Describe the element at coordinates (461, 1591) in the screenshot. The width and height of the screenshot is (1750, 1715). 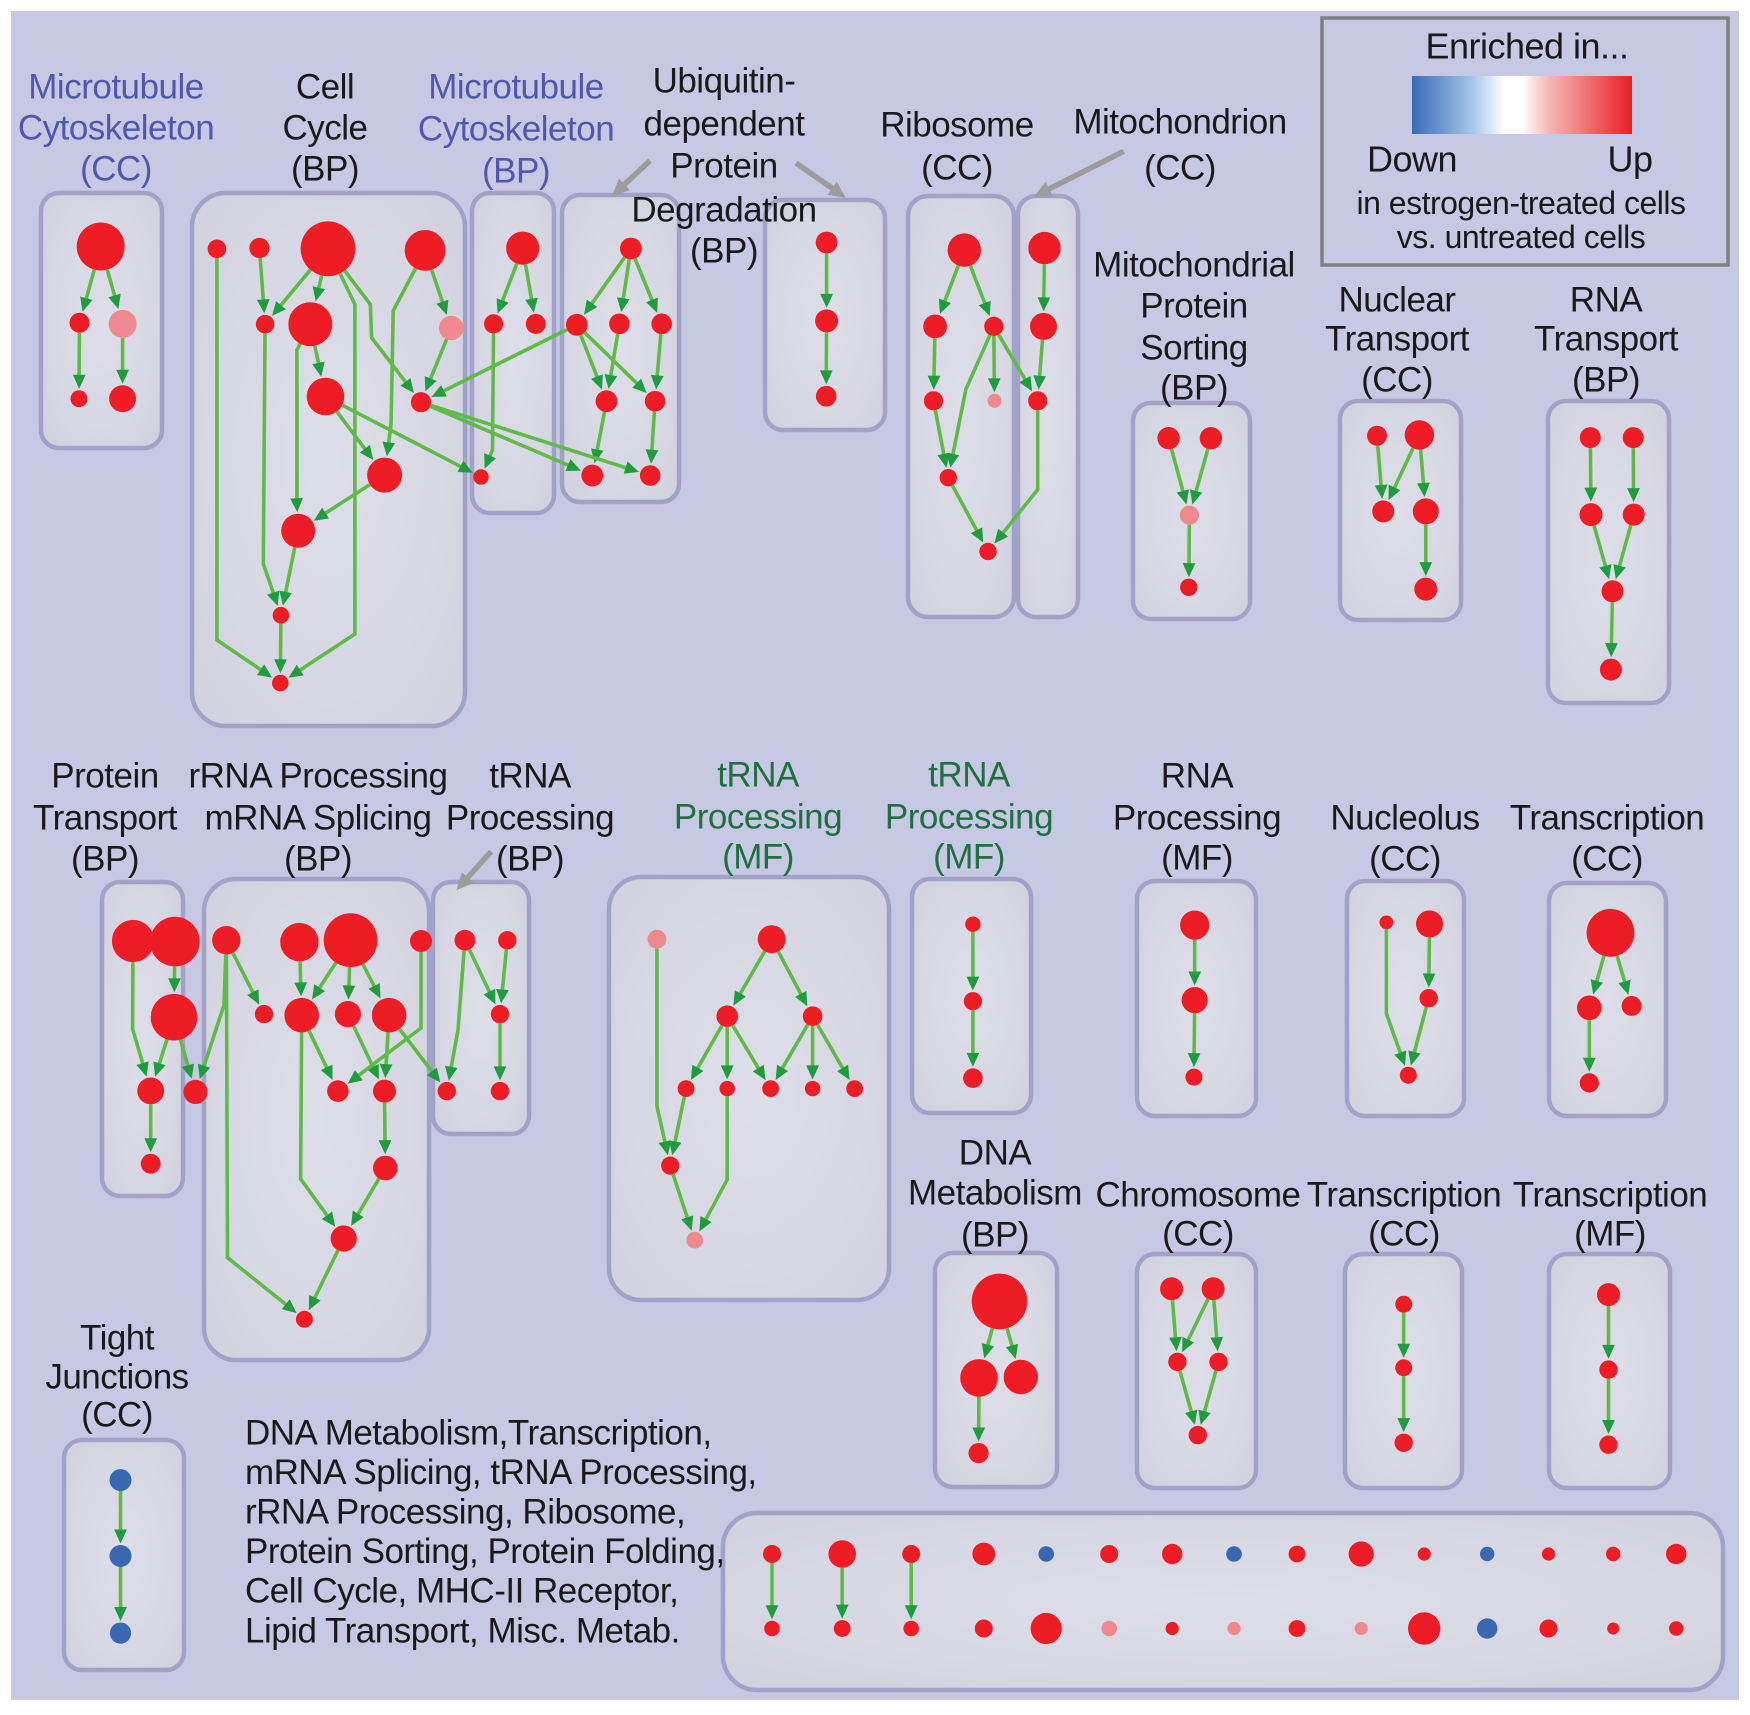
I see `svg-text: Cell Cycle, MHC-II Receptor,` at that location.